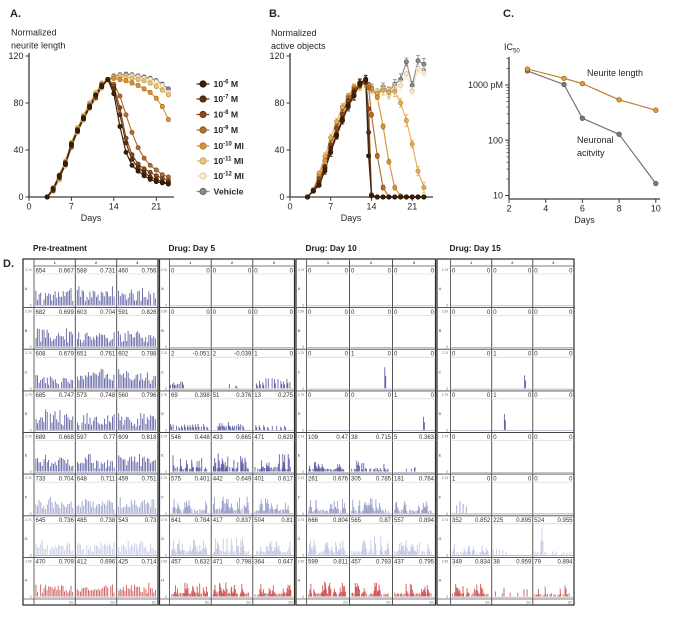 The image size is (673, 619). I want to click on svg-text: 602, so click(123, 355).